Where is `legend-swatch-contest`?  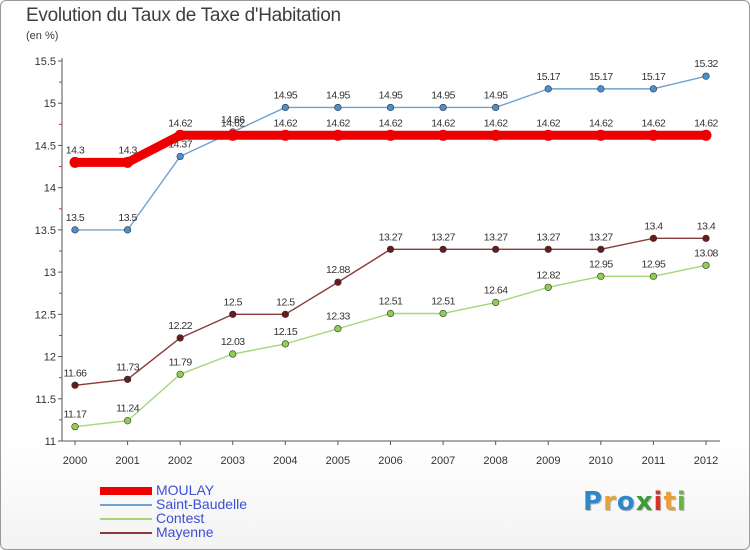 legend-swatch-contest is located at coordinates (126, 519).